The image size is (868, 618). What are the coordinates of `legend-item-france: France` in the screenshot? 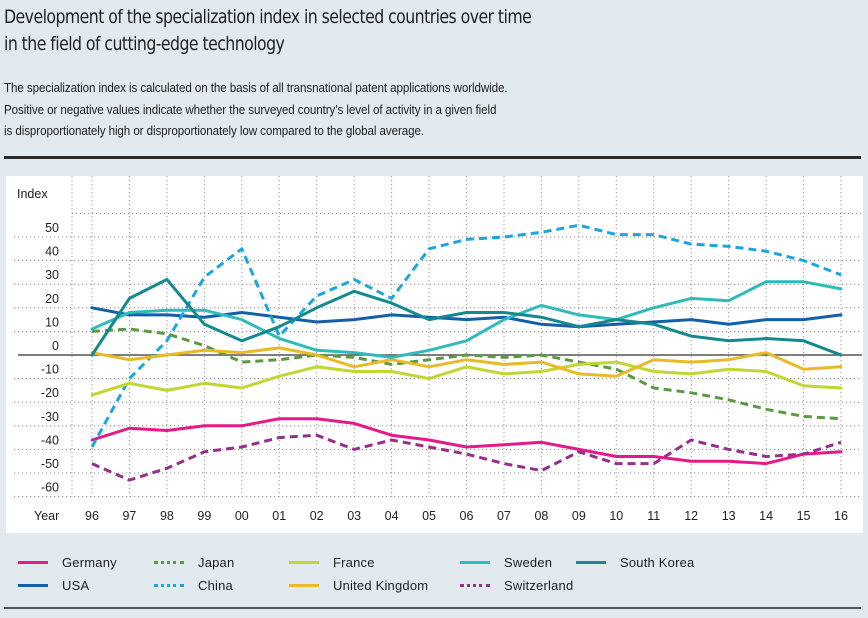 It's located at (332, 562).